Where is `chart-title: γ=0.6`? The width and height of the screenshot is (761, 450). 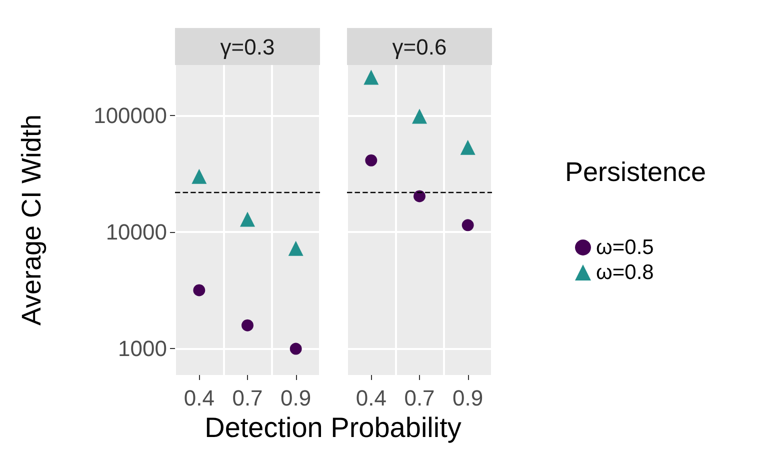
chart-title: γ=0.6 is located at coordinates (419, 47).